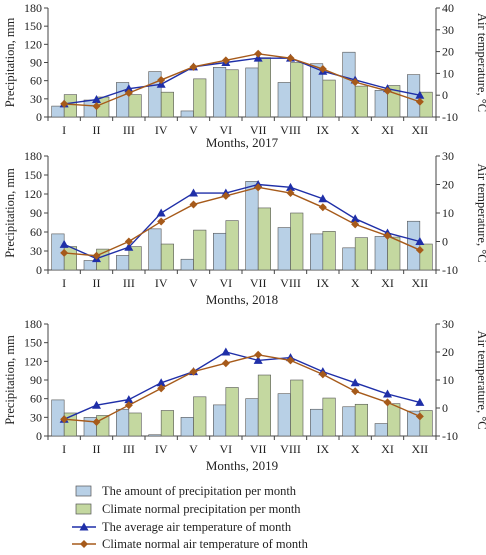 The image size is (486, 555). Describe the element at coordinates (10, 213) in the screenshot. I see `left-axis-title: Precipitation, mm` at that location.